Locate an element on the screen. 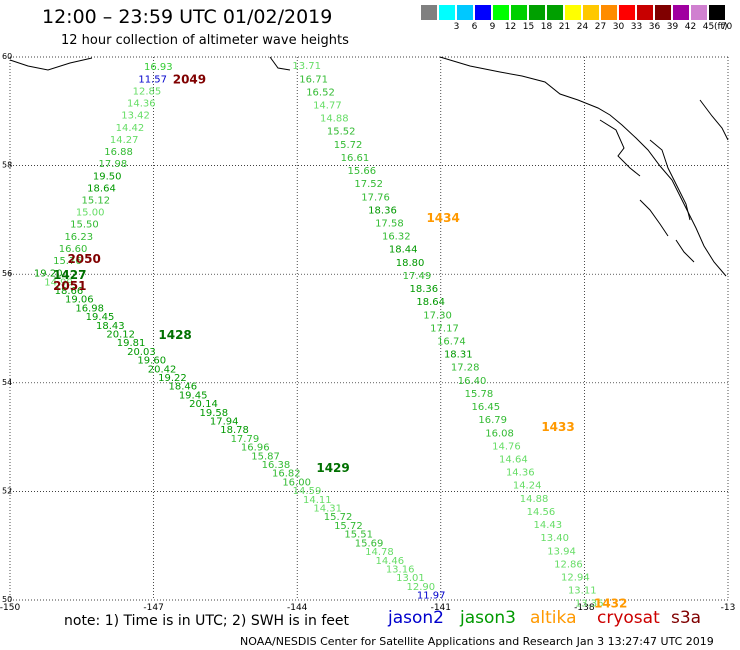  wave-height-value: 19.60 is located at coordinates (151, 361).